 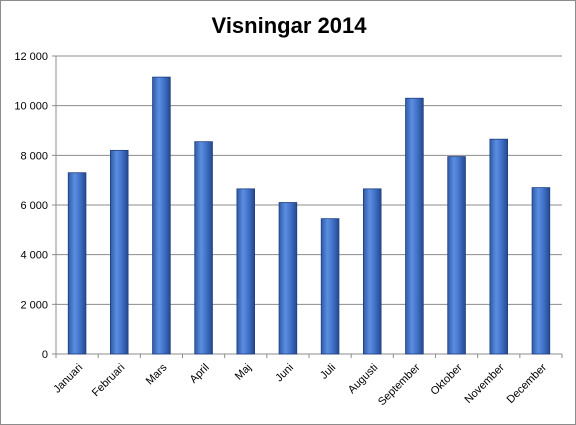 I want to click on x-tick-label: Januari, so click(x=68, y=379).